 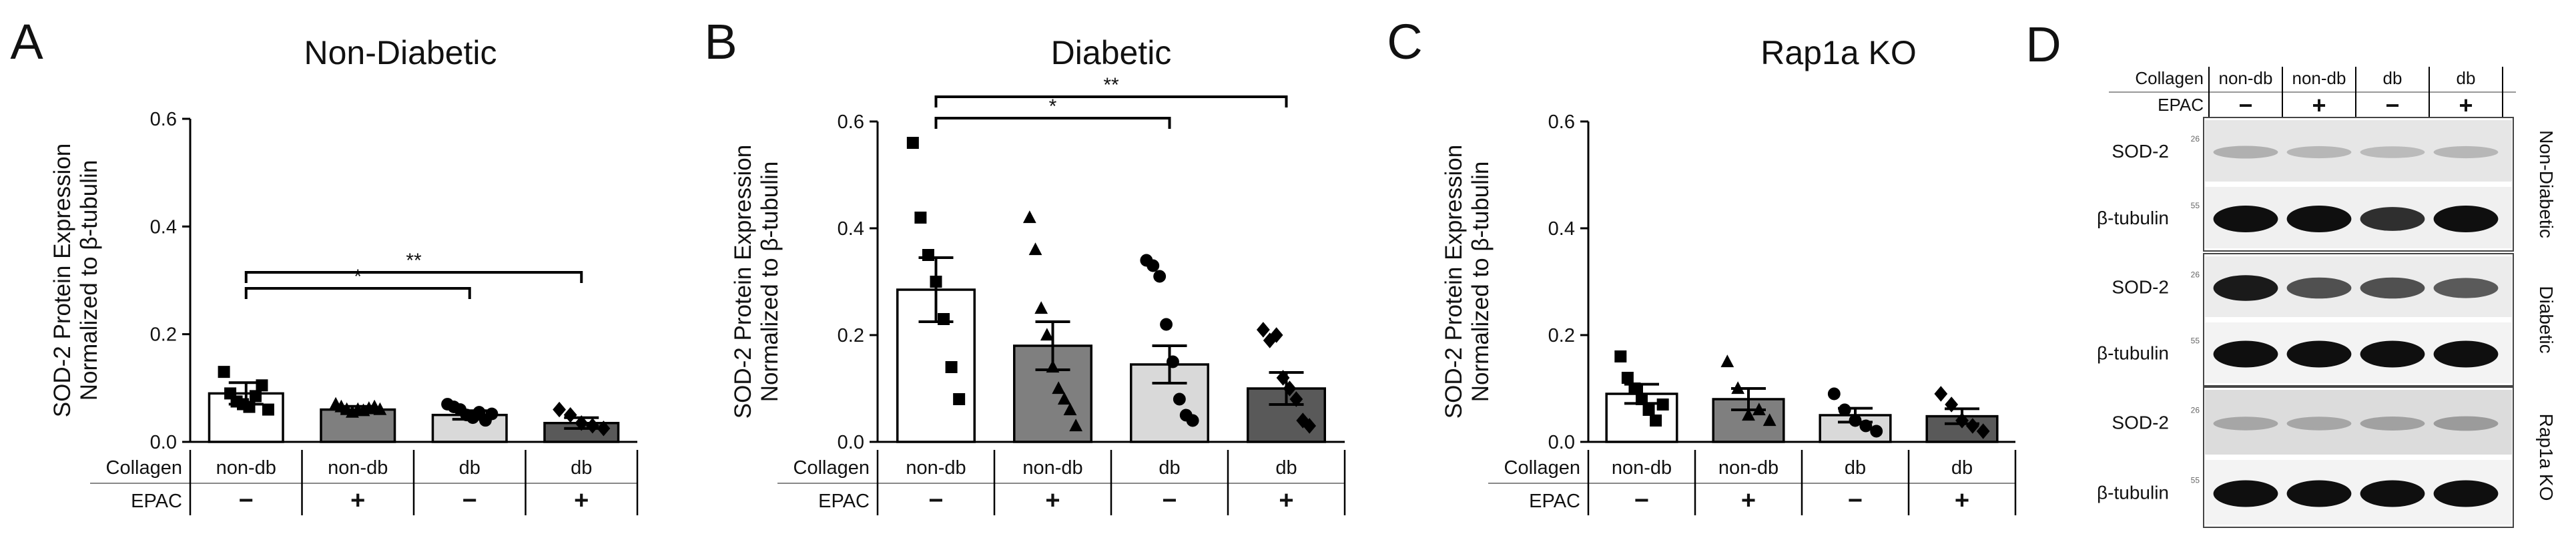 What do you see at coordinates (2195, 275) in the screenshot?
I see `mw-marker: 26` at bounding box center [2195, 275].